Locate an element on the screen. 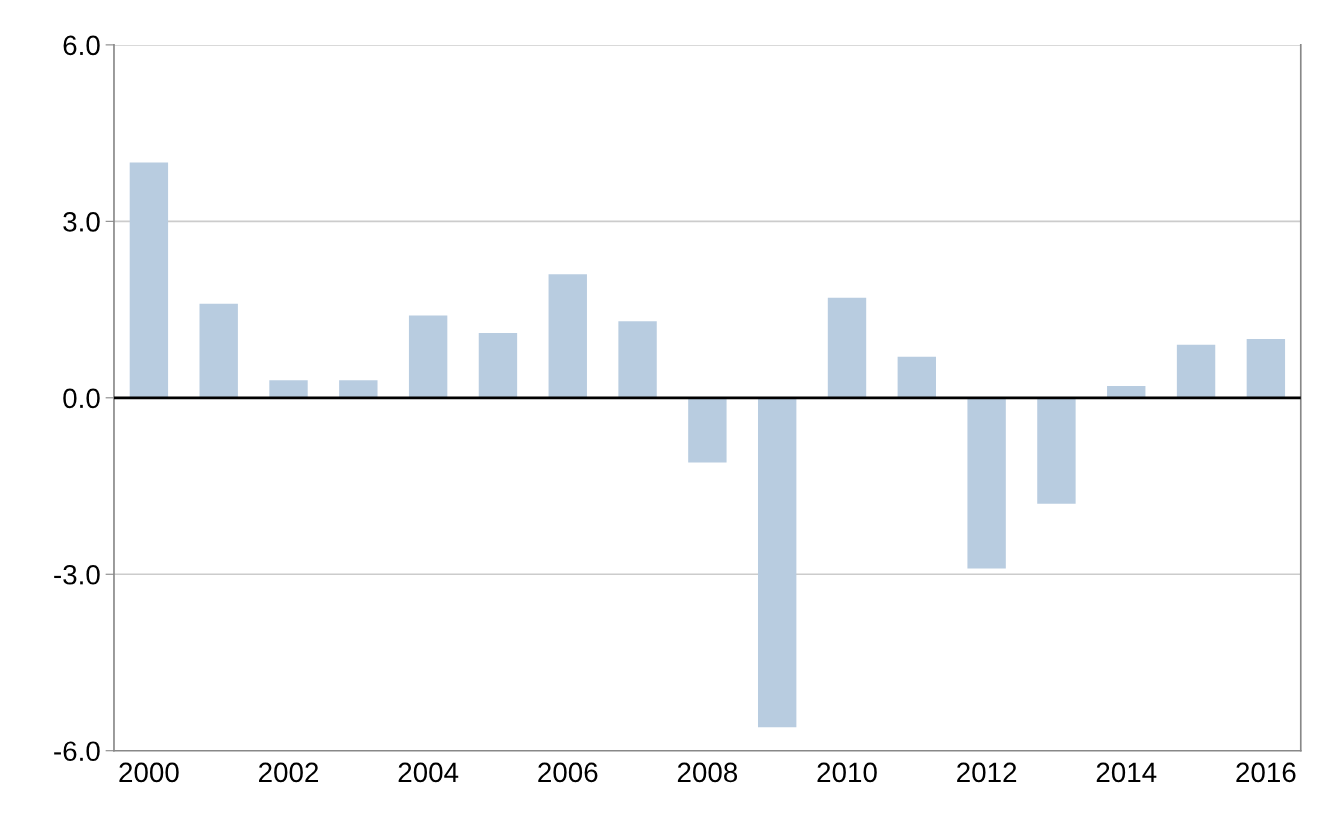  x-tick-label: 2002 is located at coordinates (289, 772).